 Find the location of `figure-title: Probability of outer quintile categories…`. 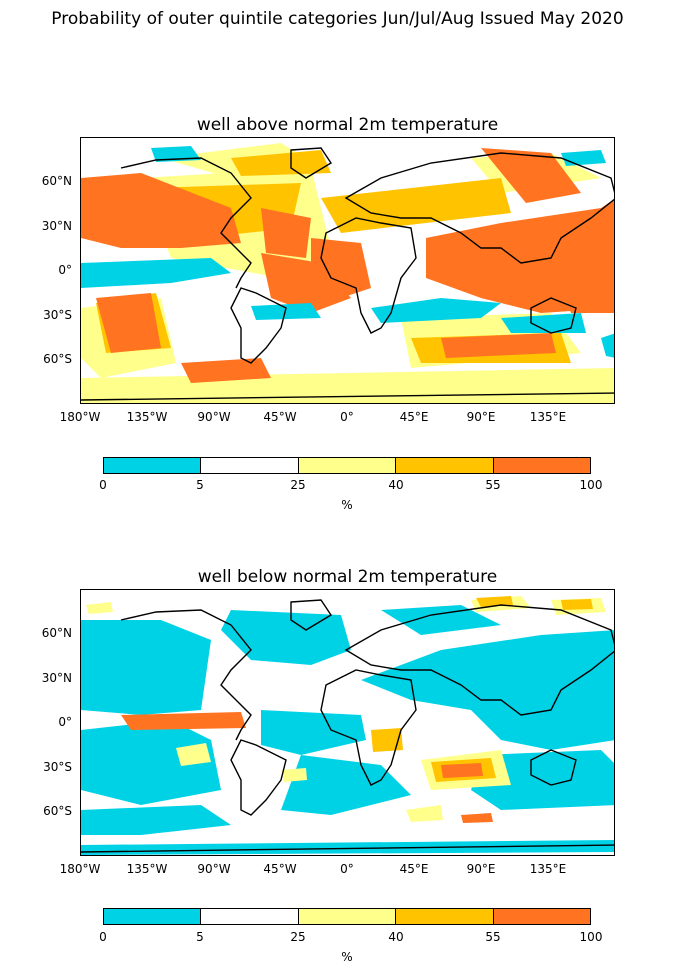

figure-title: Probability of outer quintile categories… is located at coordinates (337, 19).